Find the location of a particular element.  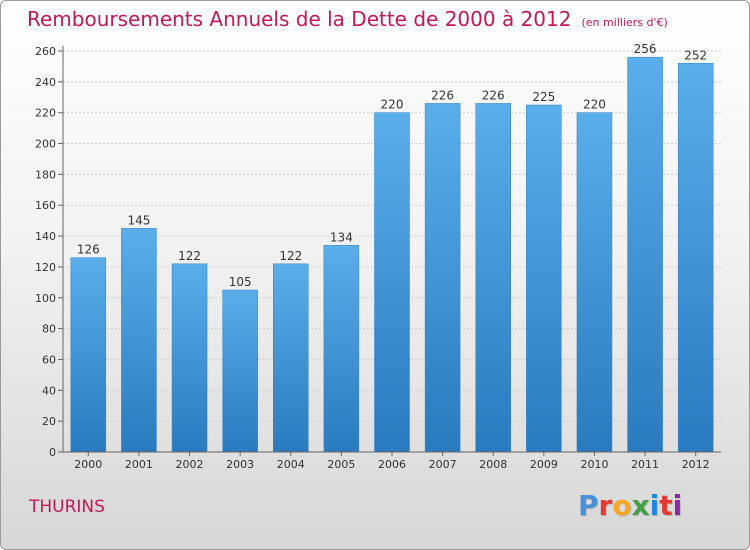

bar-2003 is located at coordinates (240, 371).